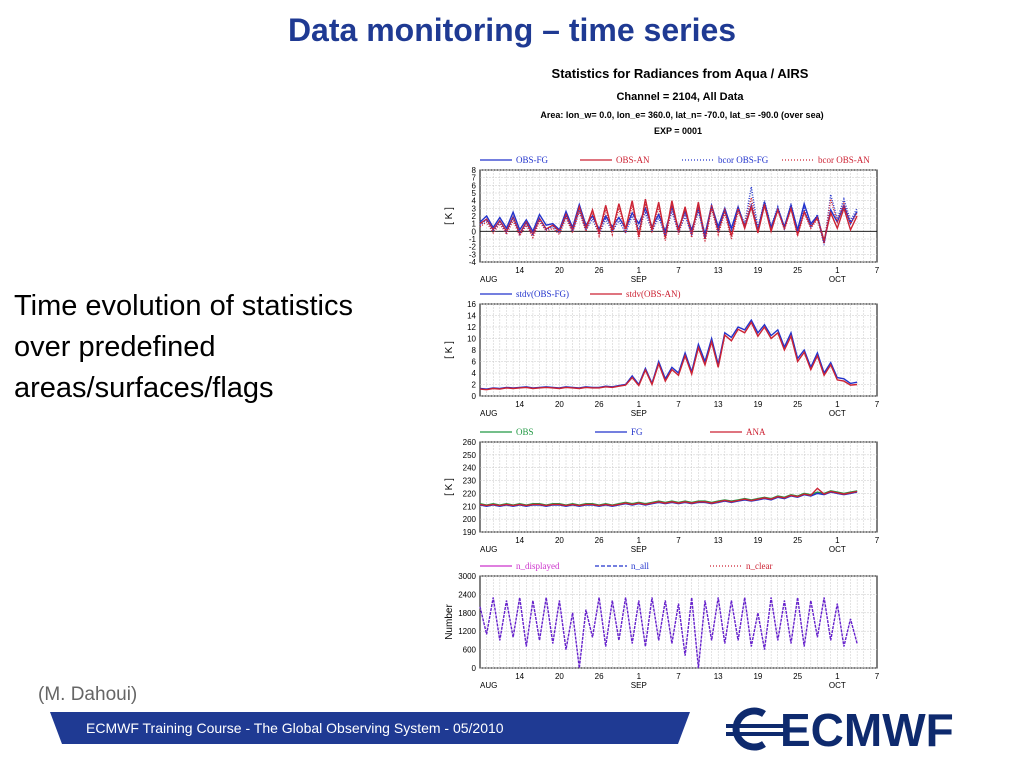  What do you see at coordinates (474, 224) in the screenshot?
I see `y-tick-label: 1` at bounding box center [474, 224].